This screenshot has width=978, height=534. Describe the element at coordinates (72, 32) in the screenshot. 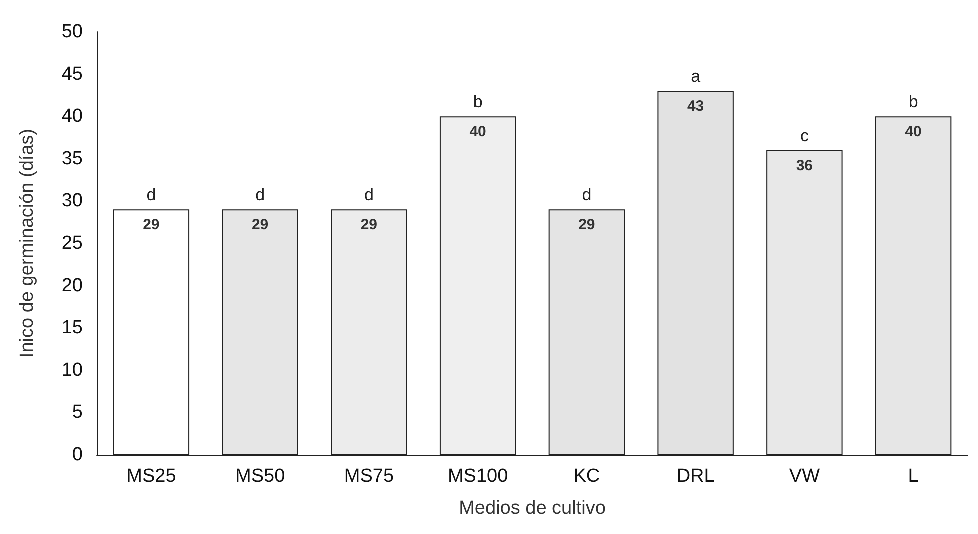

I see `y-tick-label: 50` at that location.